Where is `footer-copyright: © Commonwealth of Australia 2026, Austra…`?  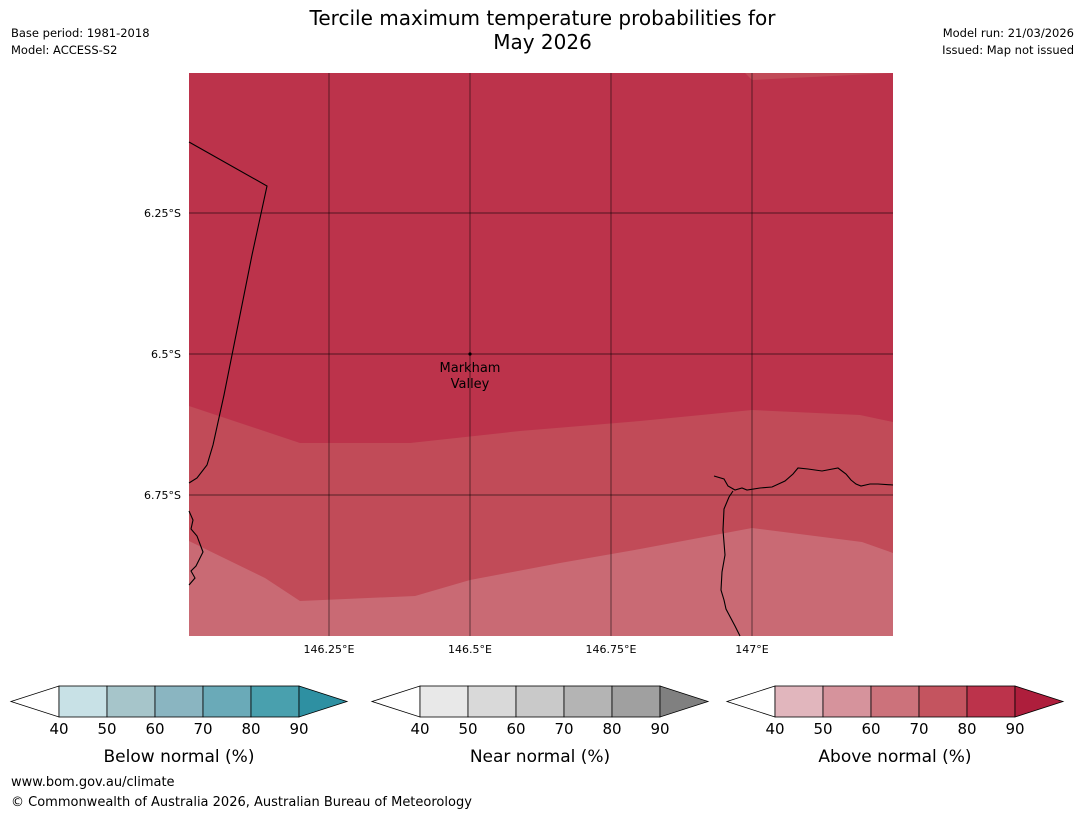
footer-copyright: © Commonwealth of Australia 2026, Austra… is located at coordinates (241, 802).